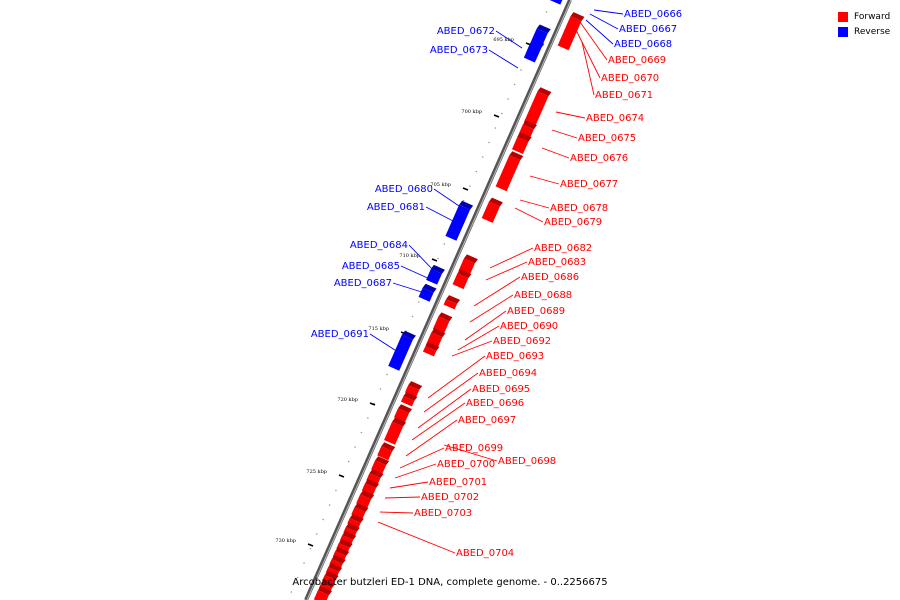  I want to click on gene-label: ABED_0675, so click(607, 138).